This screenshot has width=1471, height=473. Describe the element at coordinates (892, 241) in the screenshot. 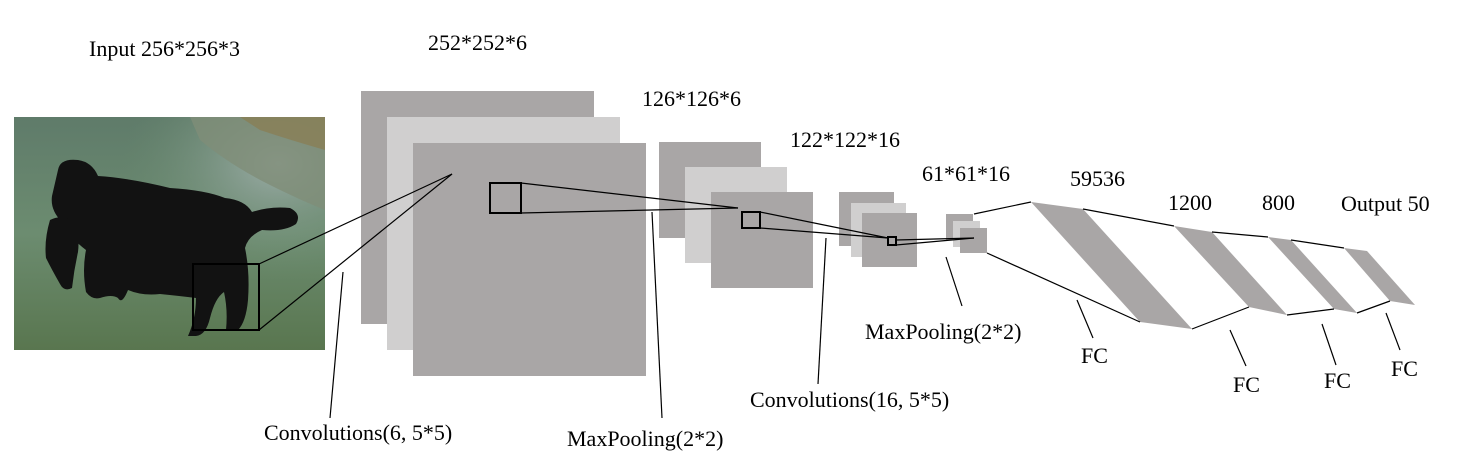

I see `conv2-receptive-box` at that location.